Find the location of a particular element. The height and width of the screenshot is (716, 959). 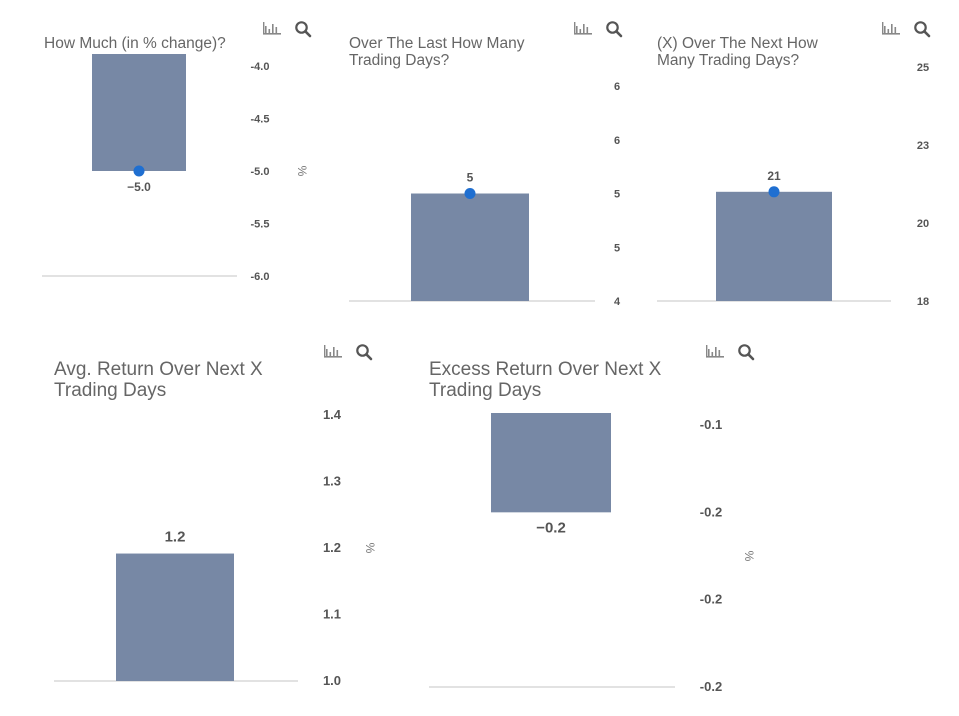

chart-plot: -4.0 -4.5 -5.0 -5.5 -6.0% −5.0 is located at coordinates (175, 168).